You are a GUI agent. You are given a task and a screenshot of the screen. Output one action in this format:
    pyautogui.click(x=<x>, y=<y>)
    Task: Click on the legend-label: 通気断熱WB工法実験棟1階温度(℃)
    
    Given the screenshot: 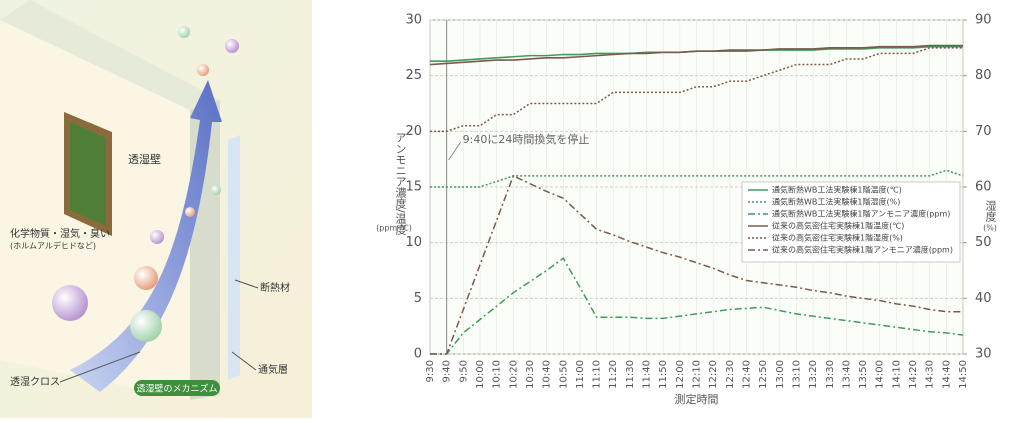 What is the action you would take?
    pyautogui.click(x=837, y=190)
    